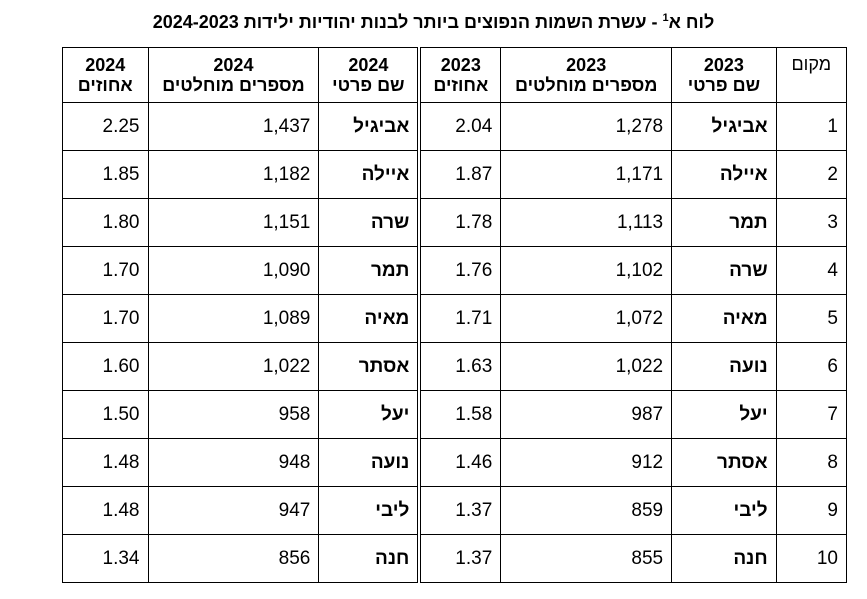 The width and height of the screenshot is (867, 599). I want to click on table-cell: 1,278, so click(586, 126).